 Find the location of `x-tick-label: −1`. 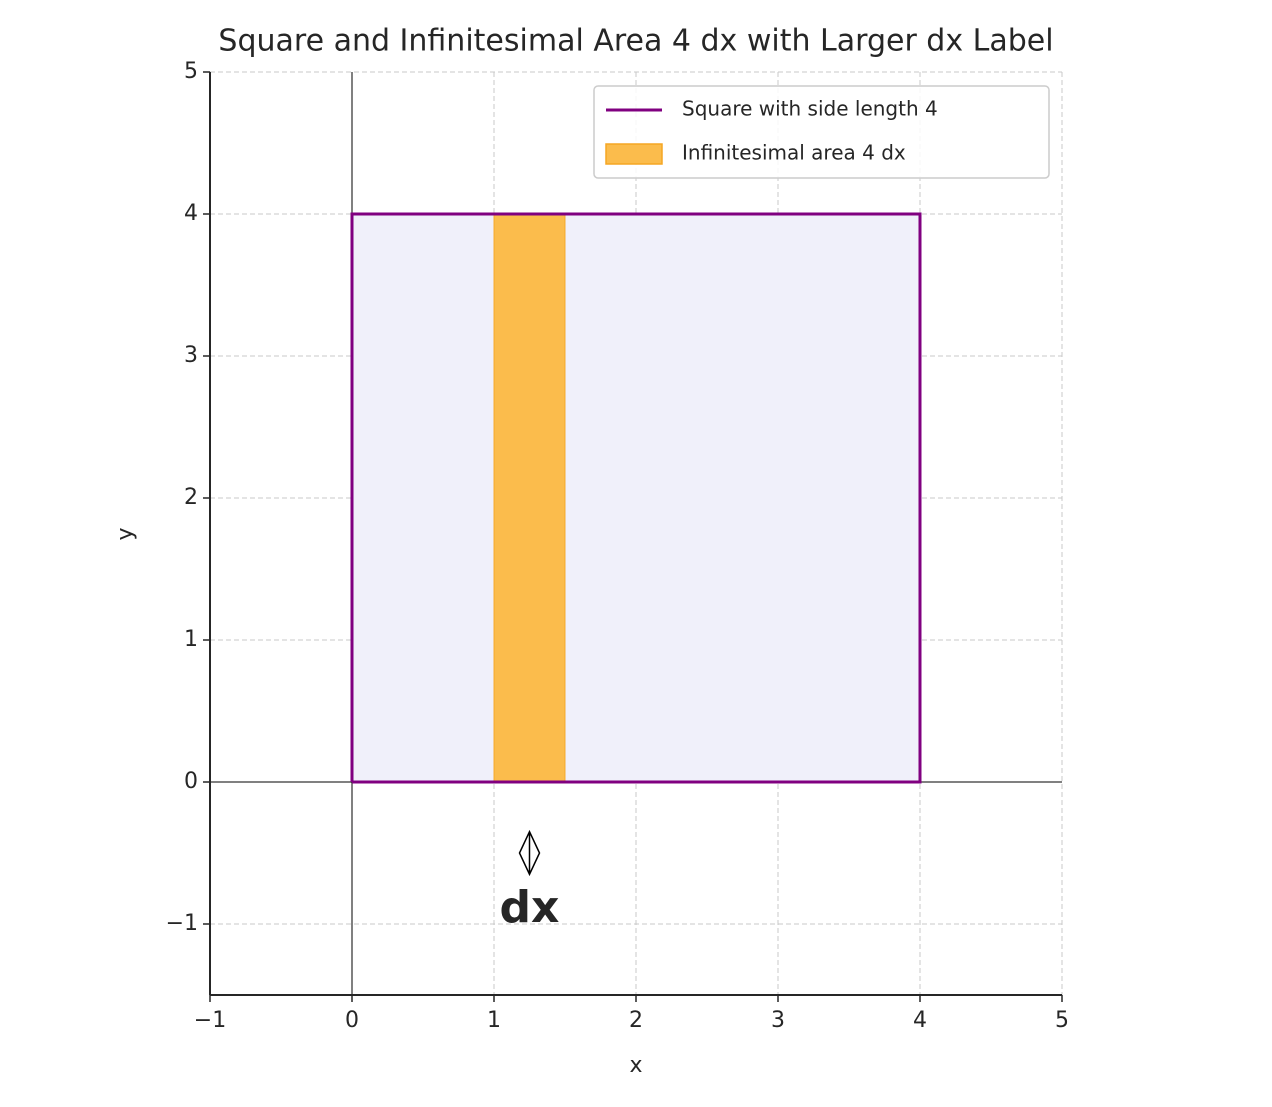

x-tick-label: −1 is located at coordinates (210, 1020).